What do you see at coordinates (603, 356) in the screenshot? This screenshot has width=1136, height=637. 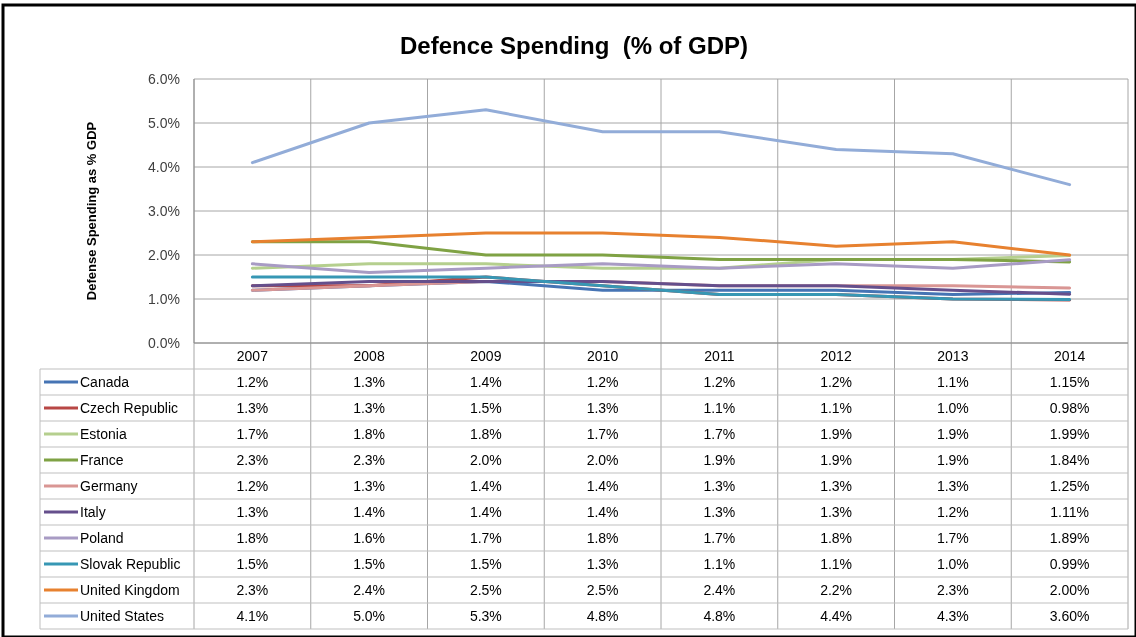 I see `x-tick-label: 2010` at bounding box center [603, 356].